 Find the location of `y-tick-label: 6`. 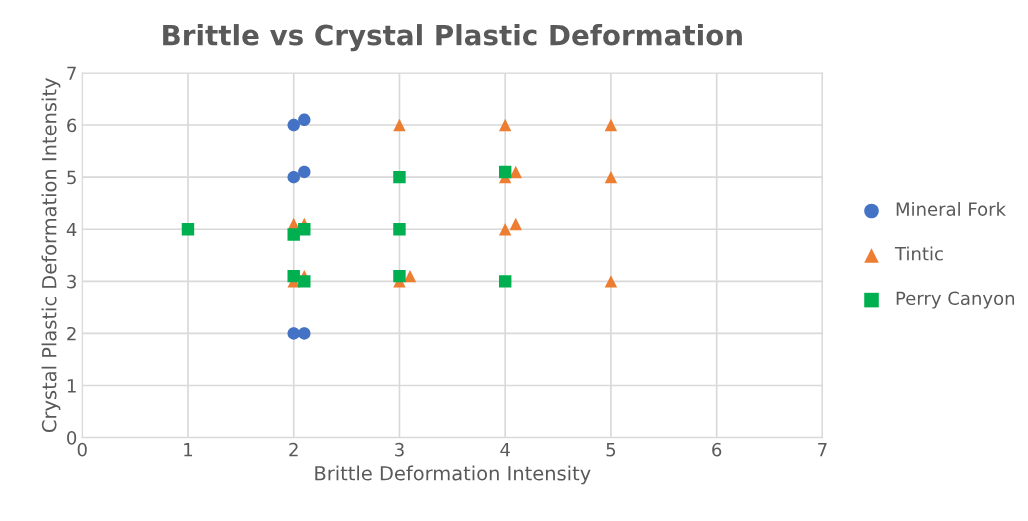

y-tick-label: 6 is located at coordinates (72, 125).